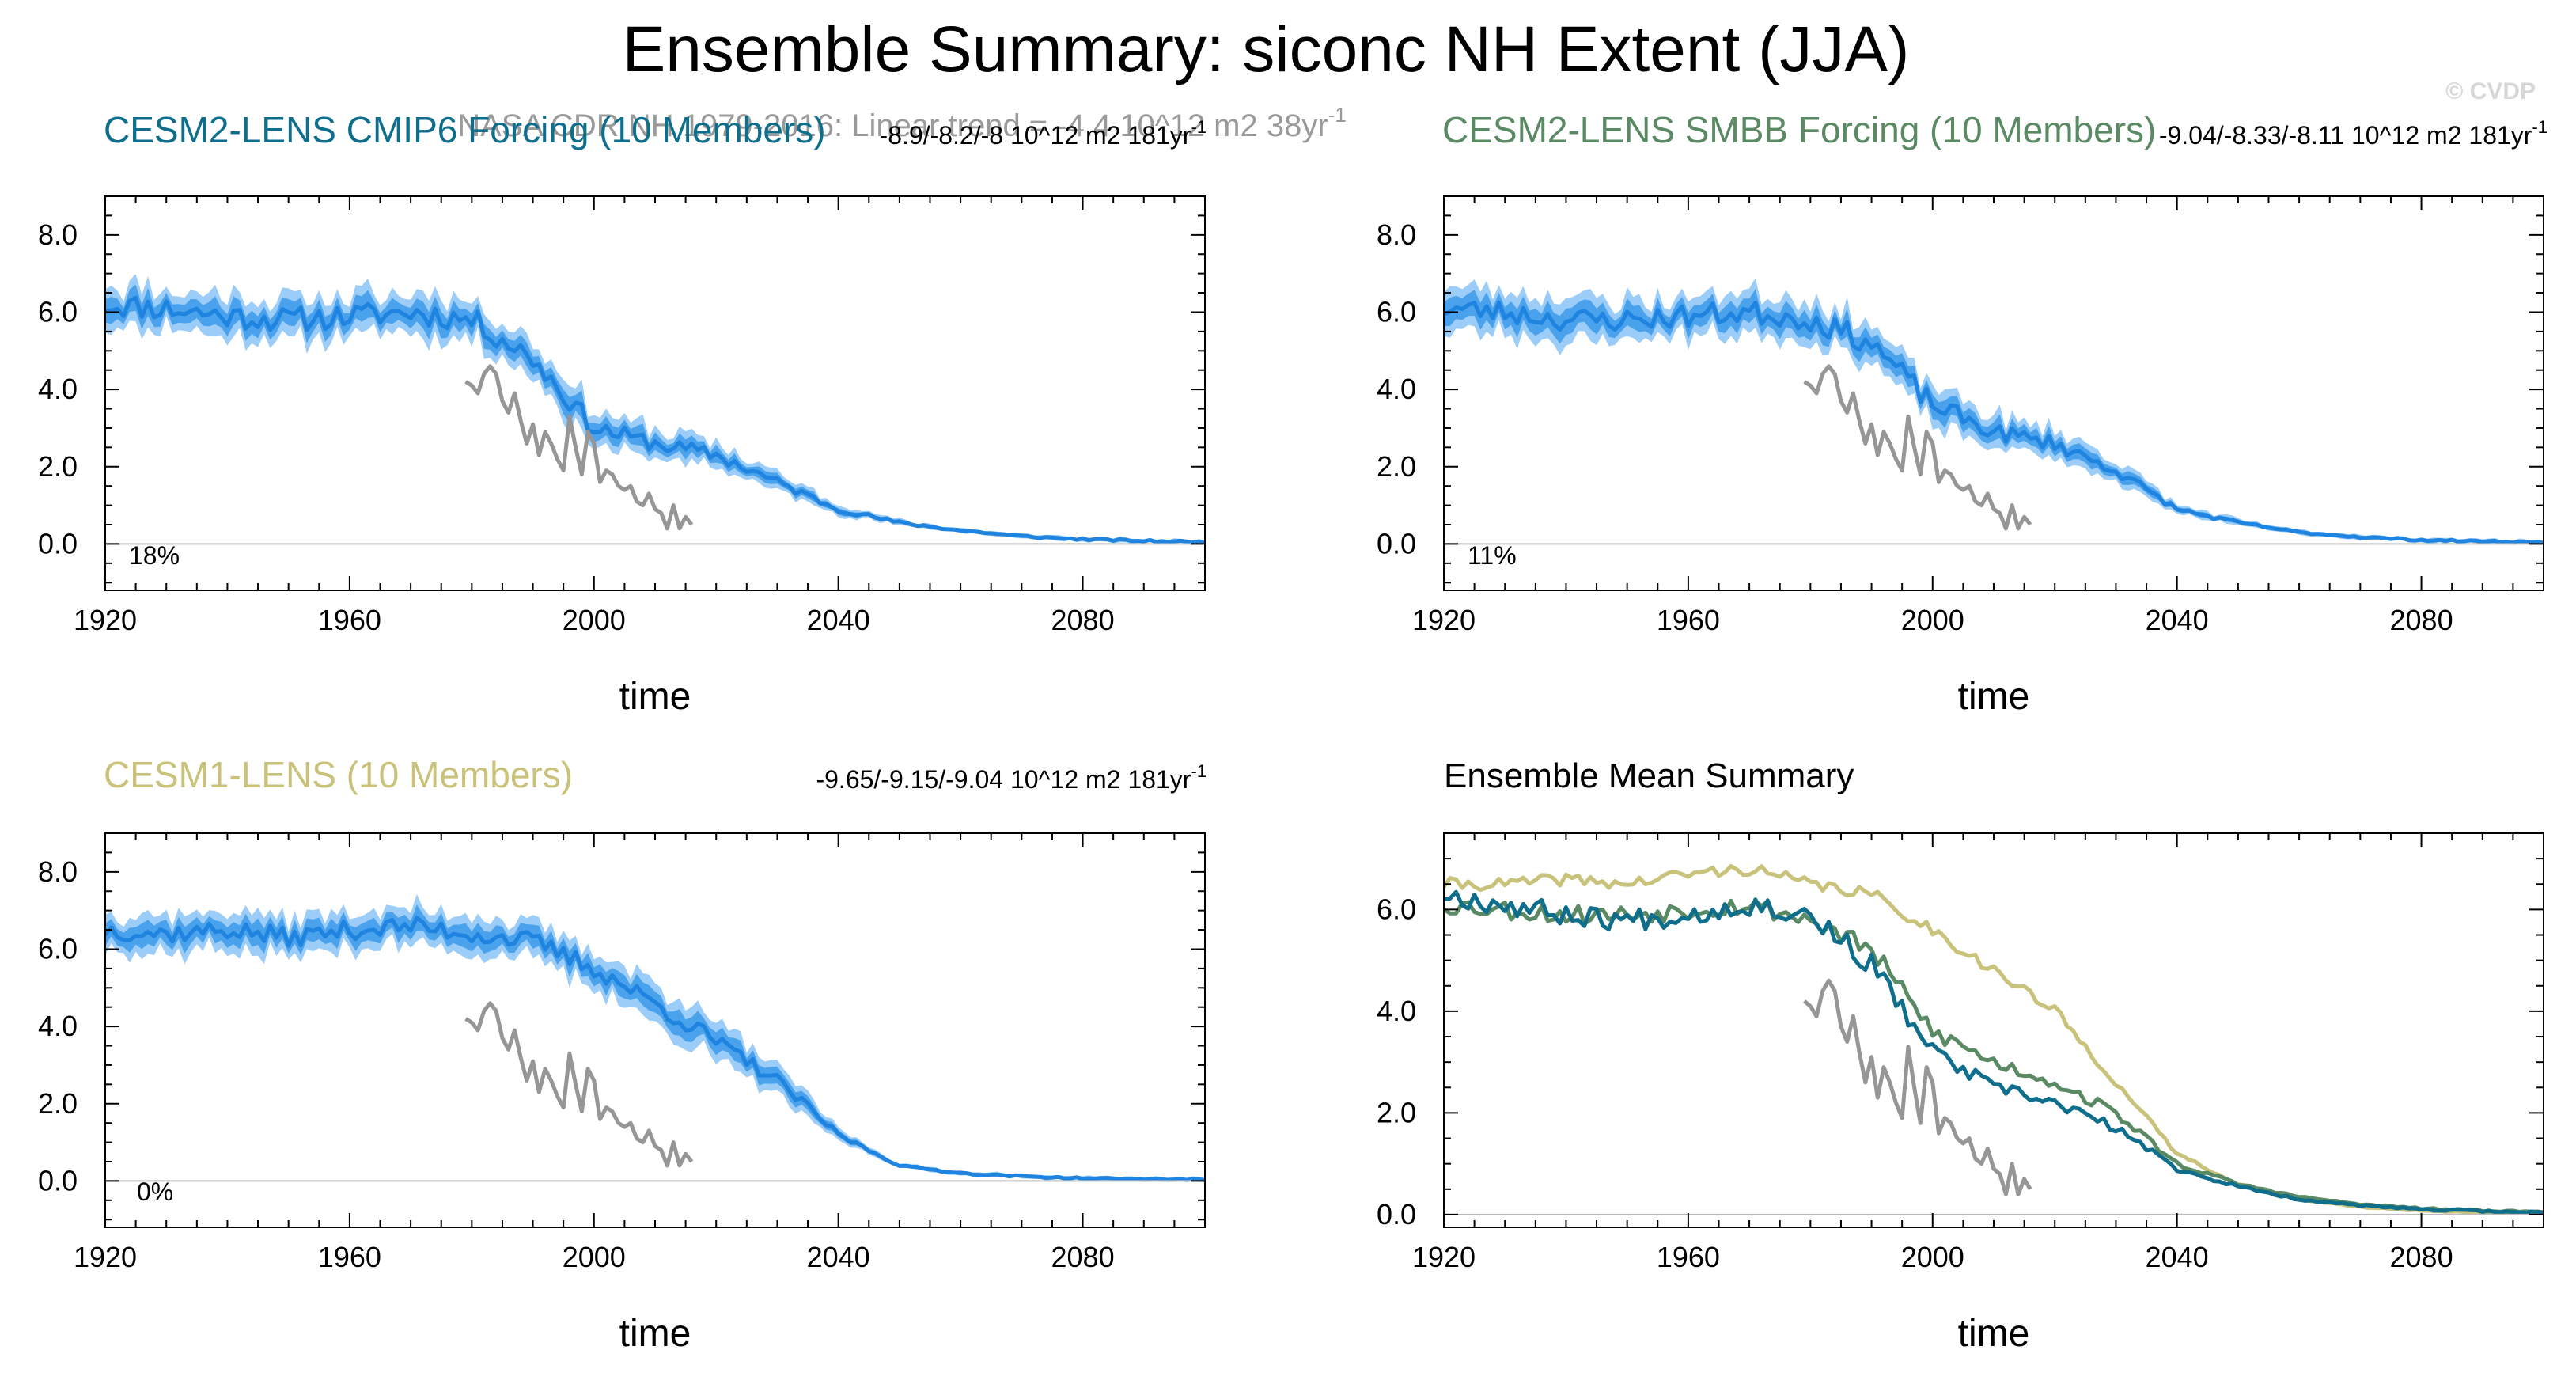 Image resolution: width=2576 pixels, height=1384 pixels. I want to click on panel-trend-text: -8.9/-8.2/-8 10^12 m2 181yr-1, so click(1043, 133).